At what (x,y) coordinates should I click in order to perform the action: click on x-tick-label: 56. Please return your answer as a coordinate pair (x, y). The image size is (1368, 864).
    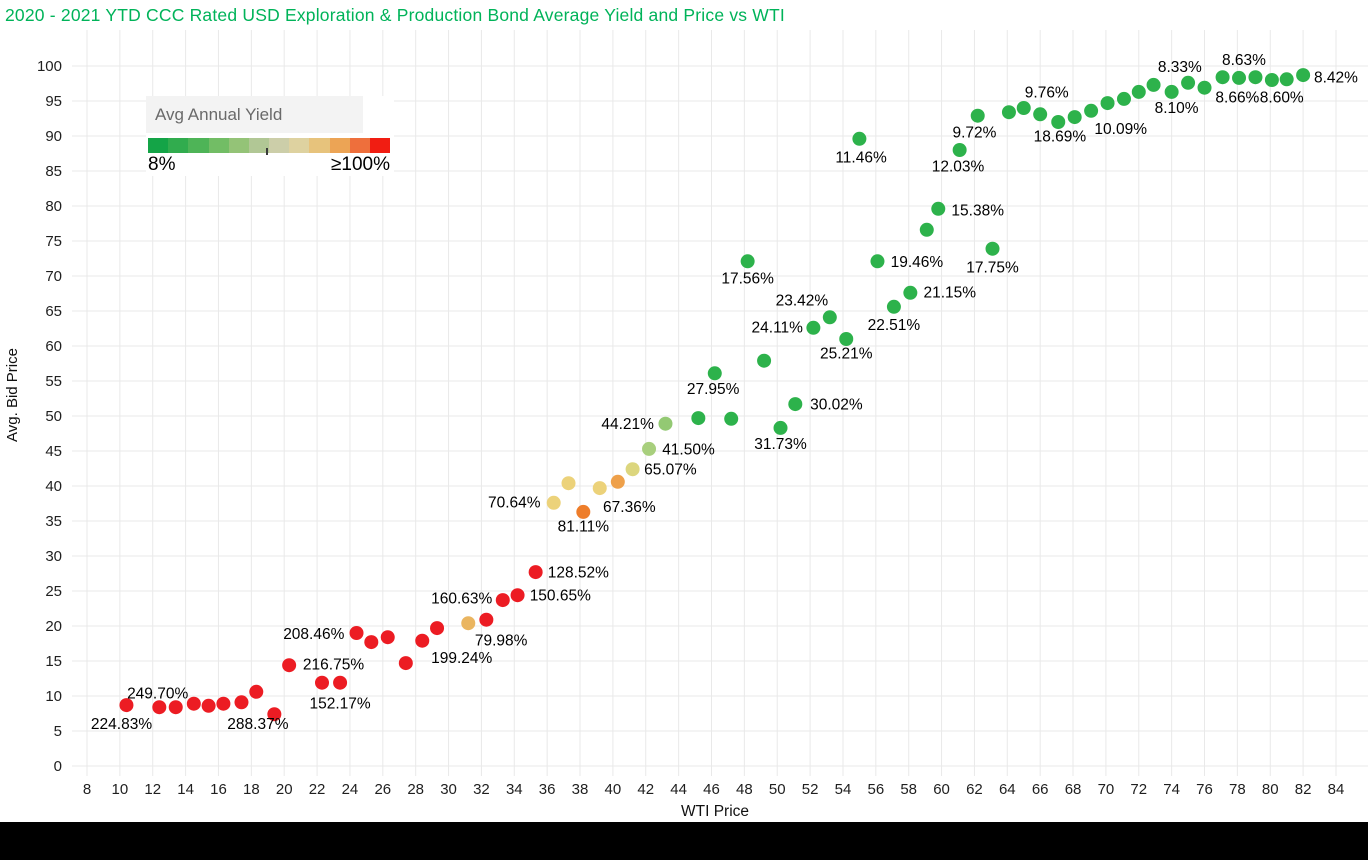
    Looking at the image, I should click on (875, 789).